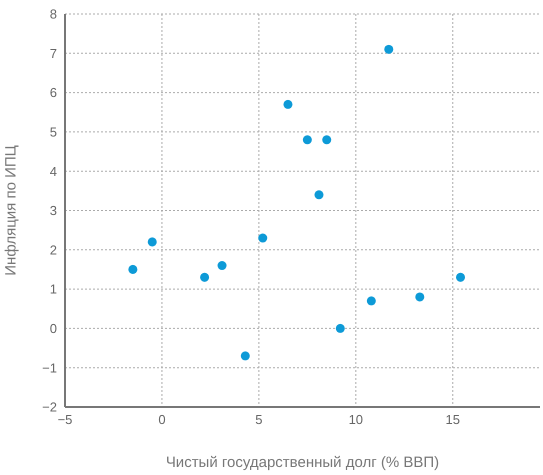  What do you see at coordinates (53, 53) in the screenshot?
I see `y-tick-label: 7` at bounding box center [53, 53].